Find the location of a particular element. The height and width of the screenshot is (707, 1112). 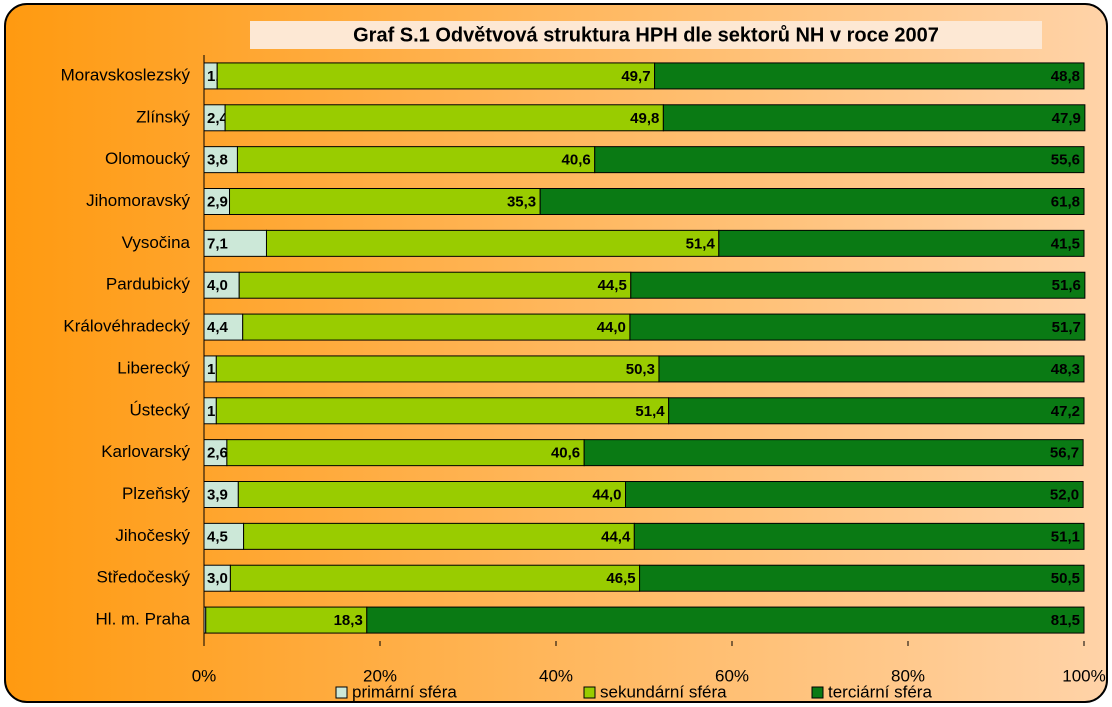

y-tick-label: Vysočina is located at coordinates (156, 242).